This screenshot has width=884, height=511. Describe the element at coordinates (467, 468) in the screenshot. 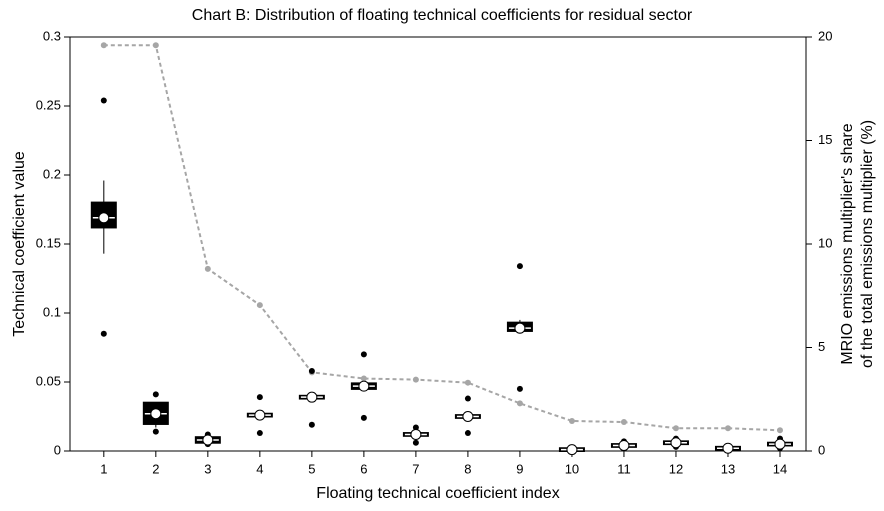

I see `x-tick-label: 8` at that location.